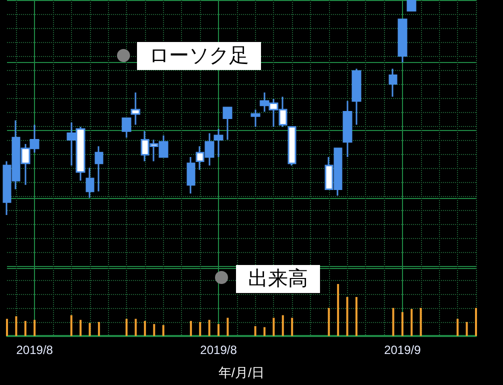  I want to click on annotation: ローソク足, so click(199, 56).